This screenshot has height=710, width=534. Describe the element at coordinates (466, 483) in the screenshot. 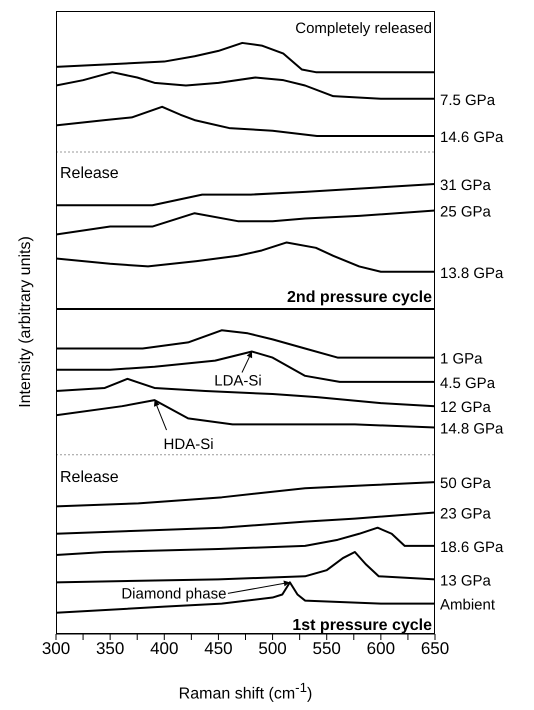

I see `series-label: 50 GPa` at that location.